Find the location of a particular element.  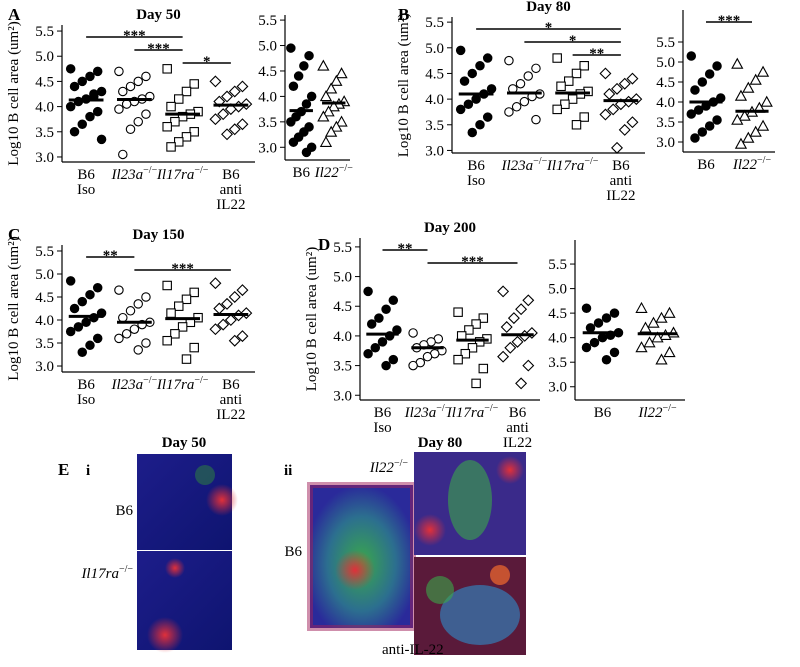

panel-label: A is located at coordinates (14, 14).